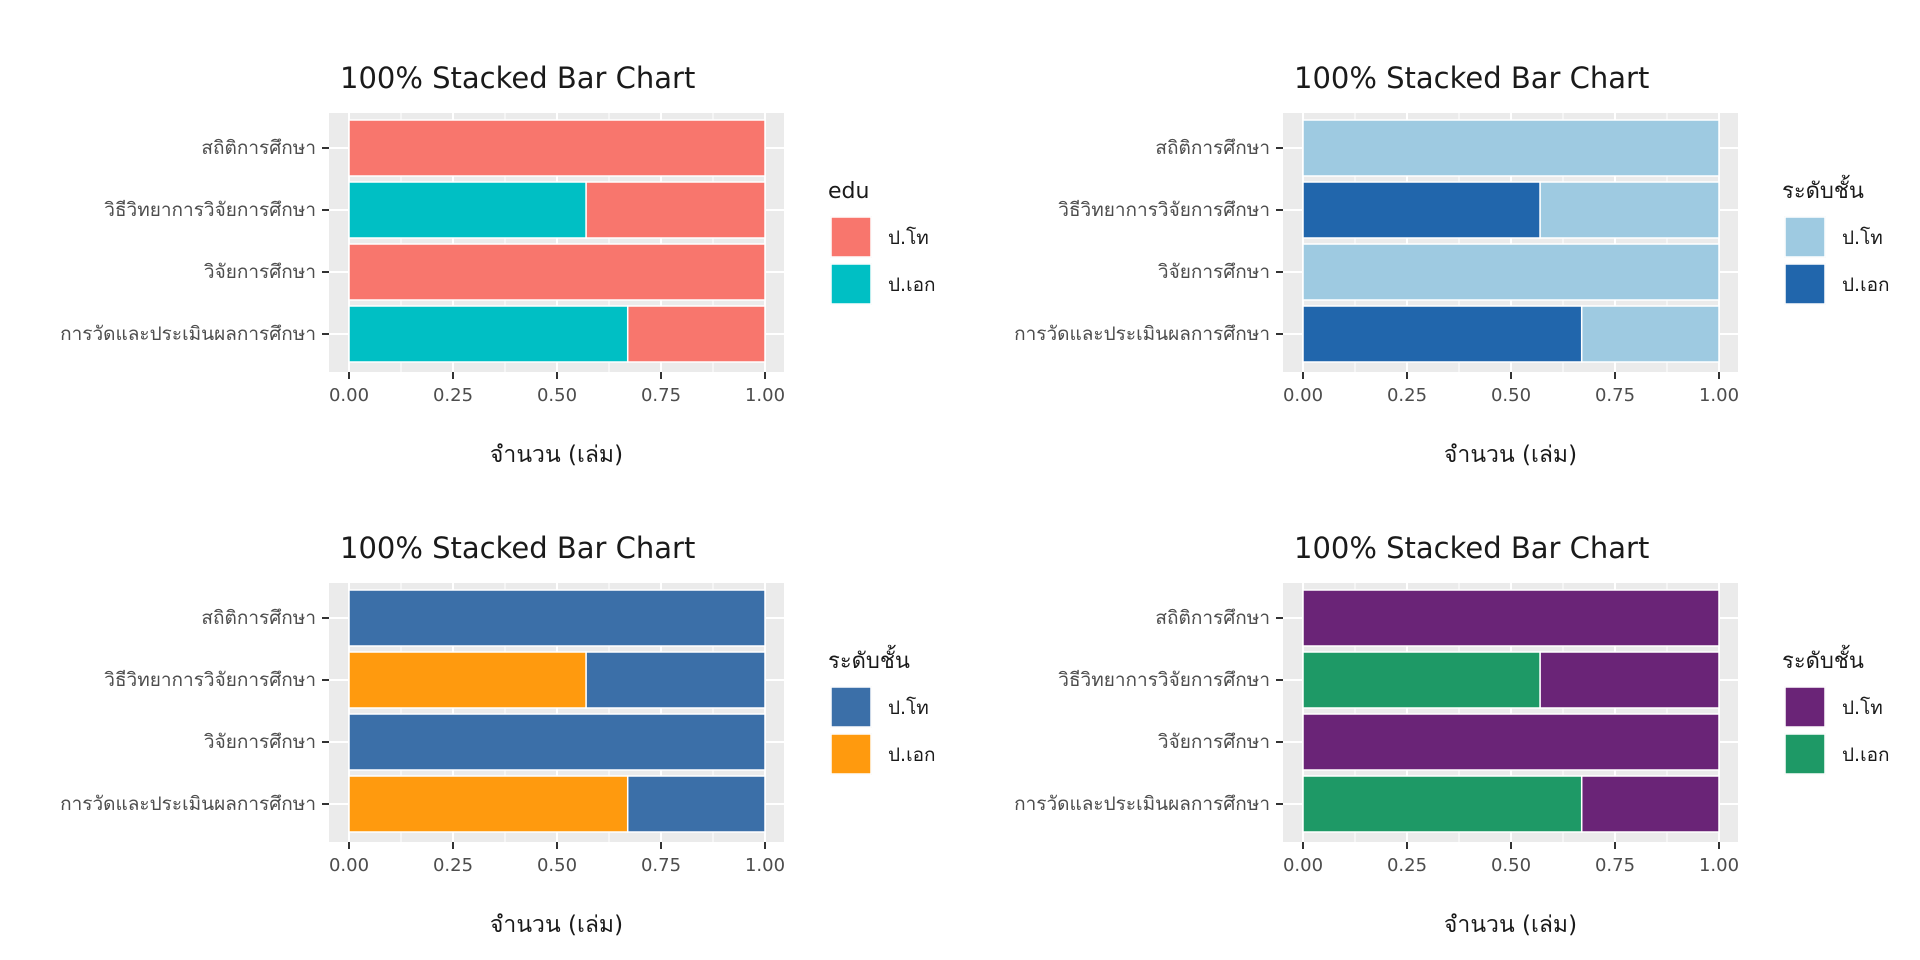 The height and width of the screenshot is (960, 1920). Describe the element at coordinates (848, 191) in the screenshot. I see `legend-title: edu` at that location.